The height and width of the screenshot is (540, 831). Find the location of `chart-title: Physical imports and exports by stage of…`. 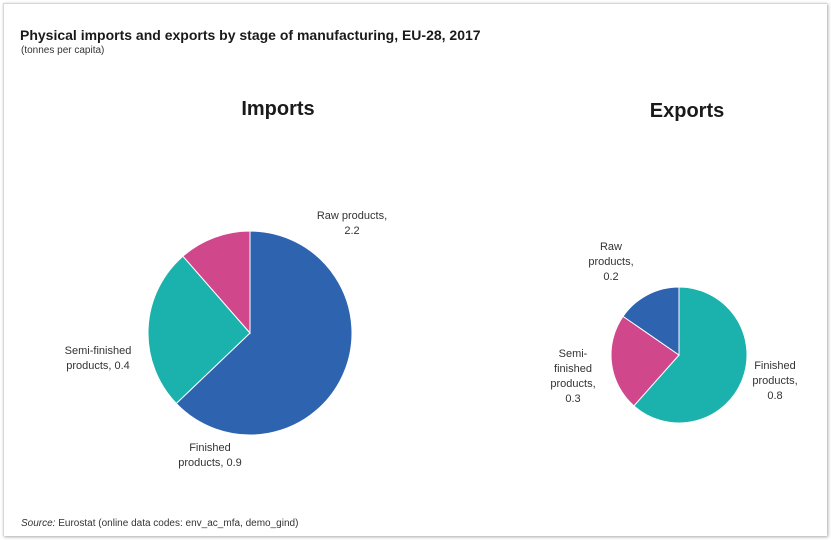

chart-title: Physical imports and exports by stage of… is located at coordinates (250, 35).